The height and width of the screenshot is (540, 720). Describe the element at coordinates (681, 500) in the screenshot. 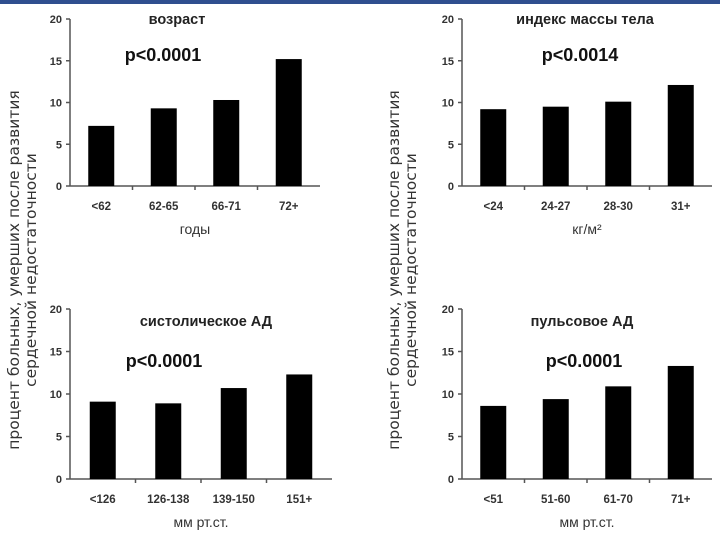

I see `x-tick-label: 71+` at that location.